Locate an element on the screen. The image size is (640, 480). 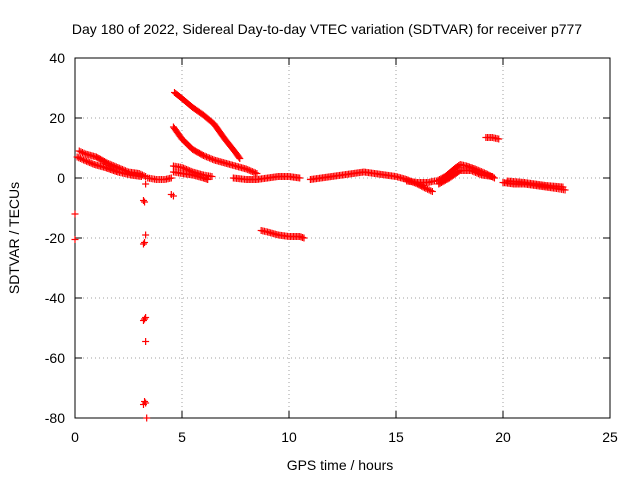
x-tick-label: 10 is located at coordinates (289, 437).